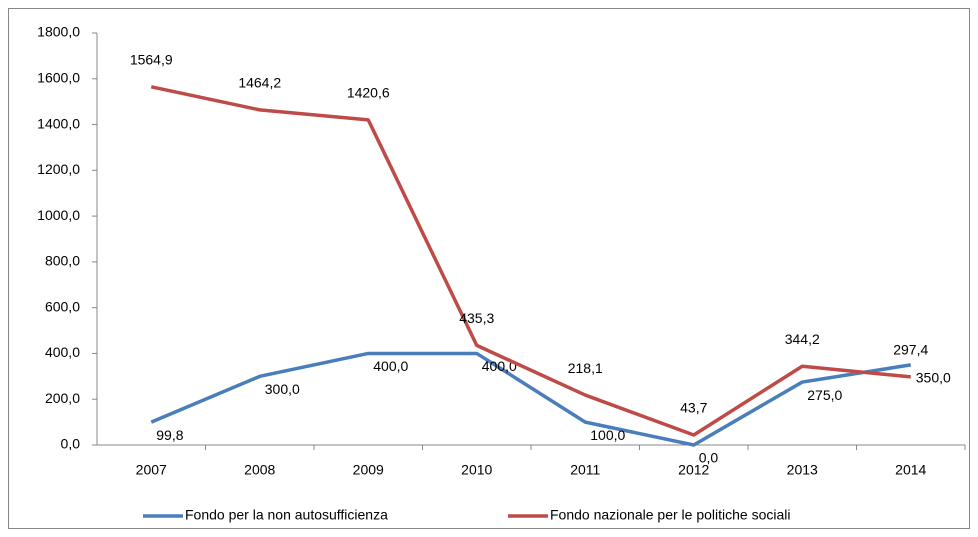 This screenshot has width=978, height=537. What do you see at coordinates (58, 32) in the screenshot?
I see `y-tick-label: 1800,0` at bounding box center [58, 32].